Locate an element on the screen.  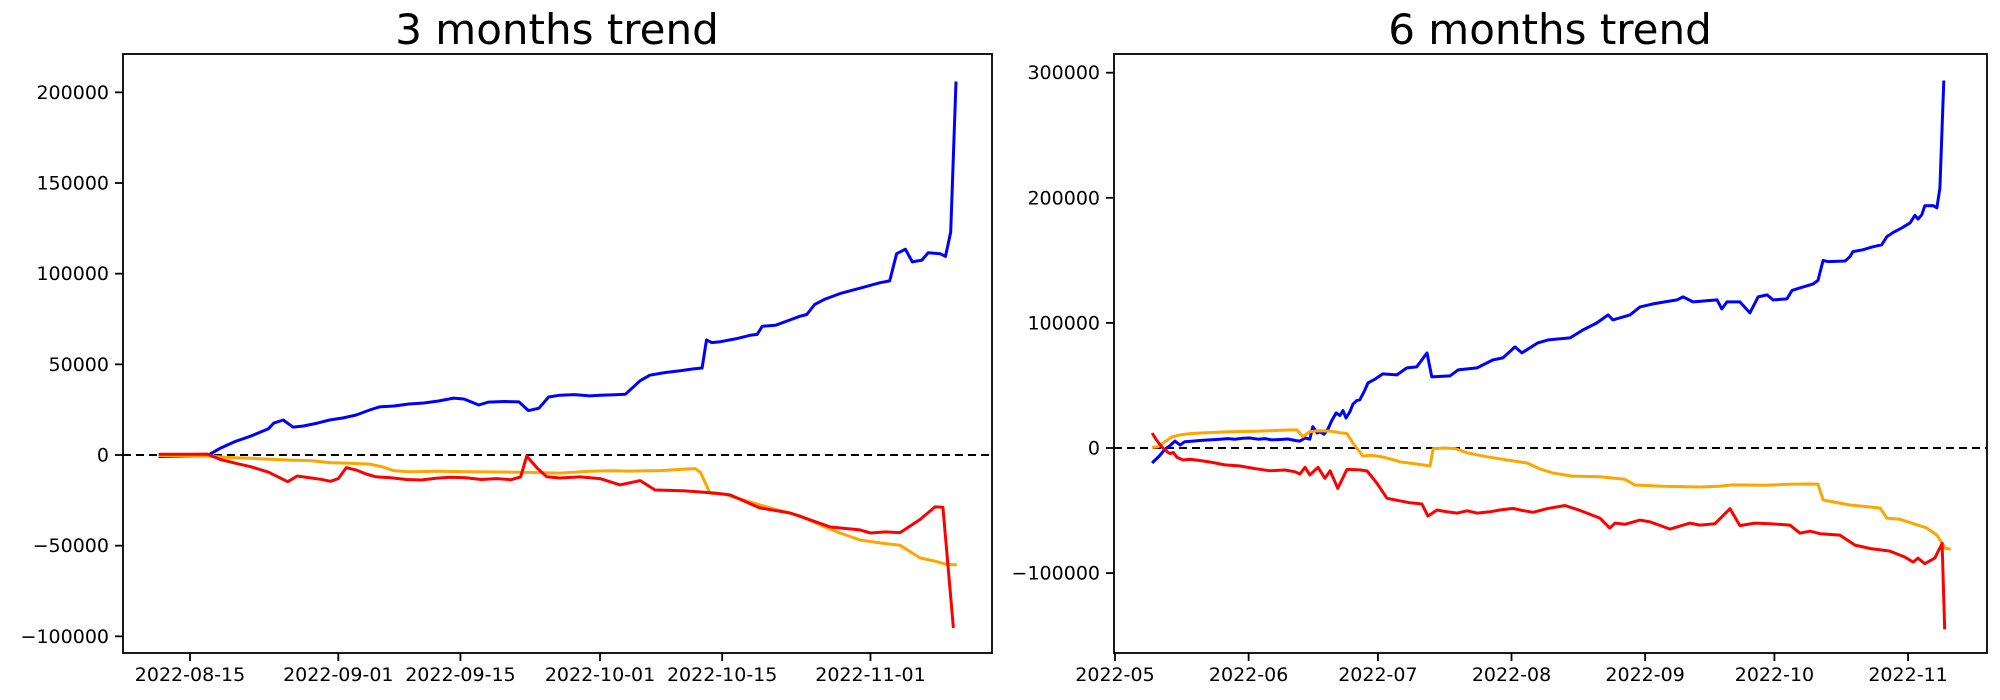
x-tick-label: 2022-06 is located at coordinates (1248, 675).